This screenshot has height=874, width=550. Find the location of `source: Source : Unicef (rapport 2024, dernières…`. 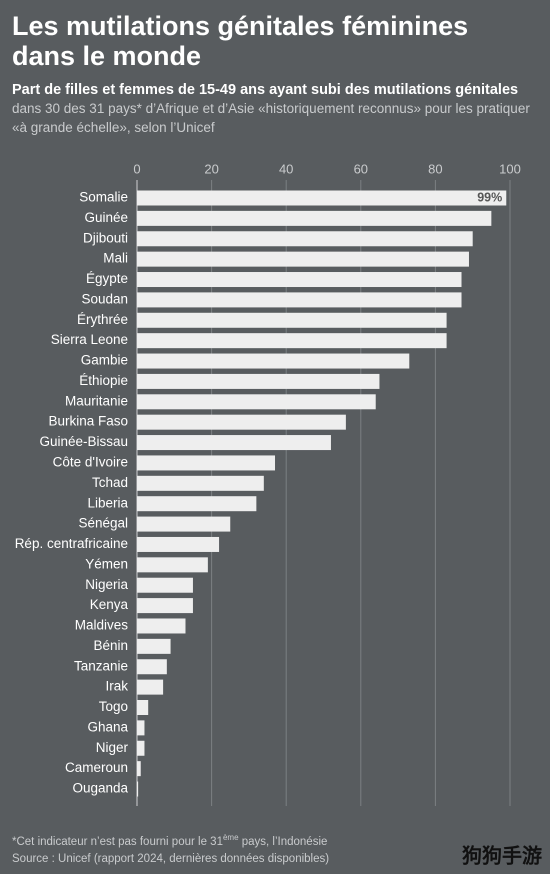

source: Source : Unicef (rapport 2024, dernières… is located at coordinates (170, 859).